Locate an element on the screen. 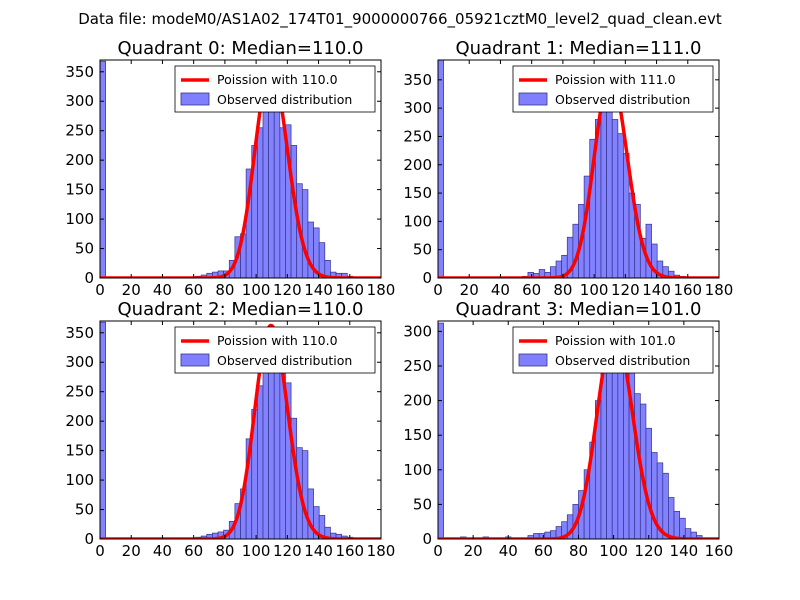 The image size is (800, 600). legend-label-poisson: Poission with 101.0 is located at coordinates (615, 340).